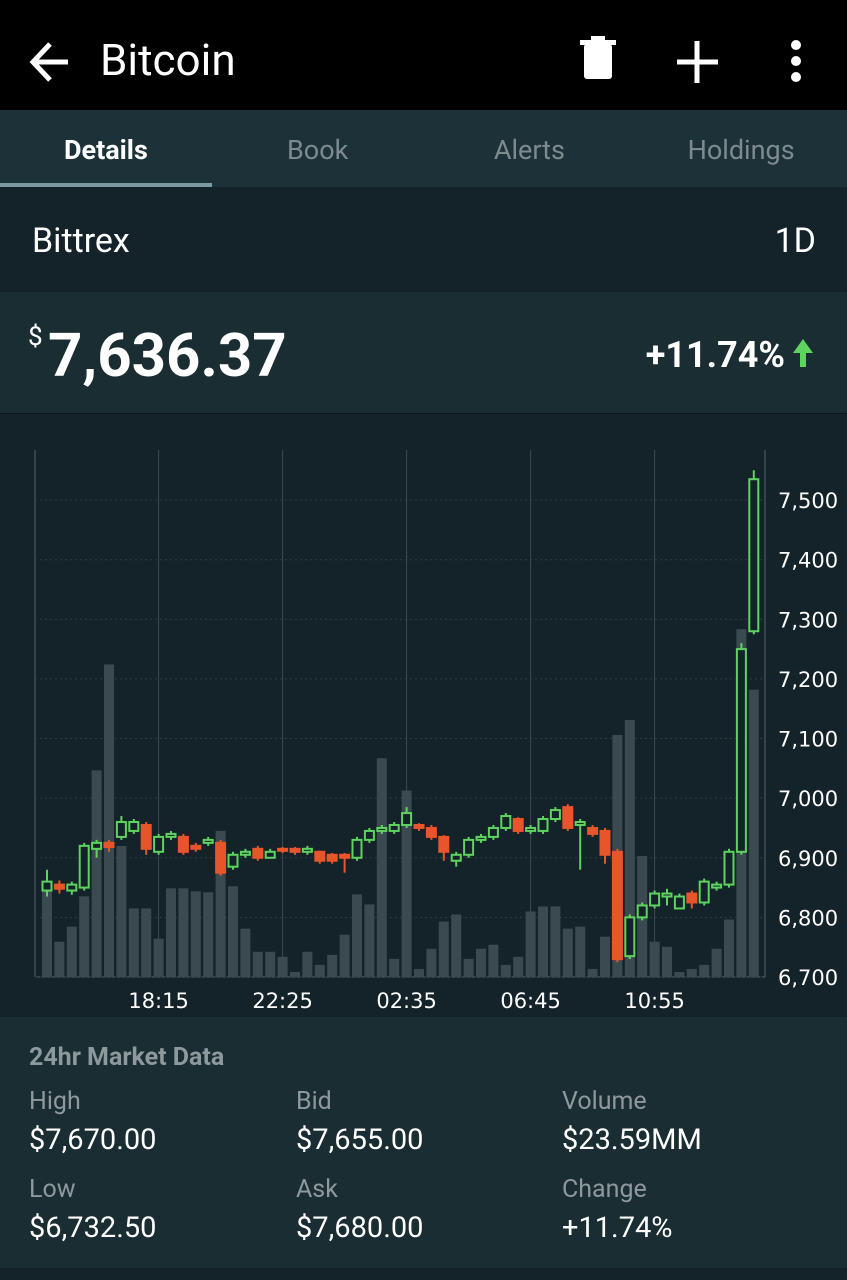 This screenshot has height=1280, width=847. I want to click on up-arrow, so click(803, 353).